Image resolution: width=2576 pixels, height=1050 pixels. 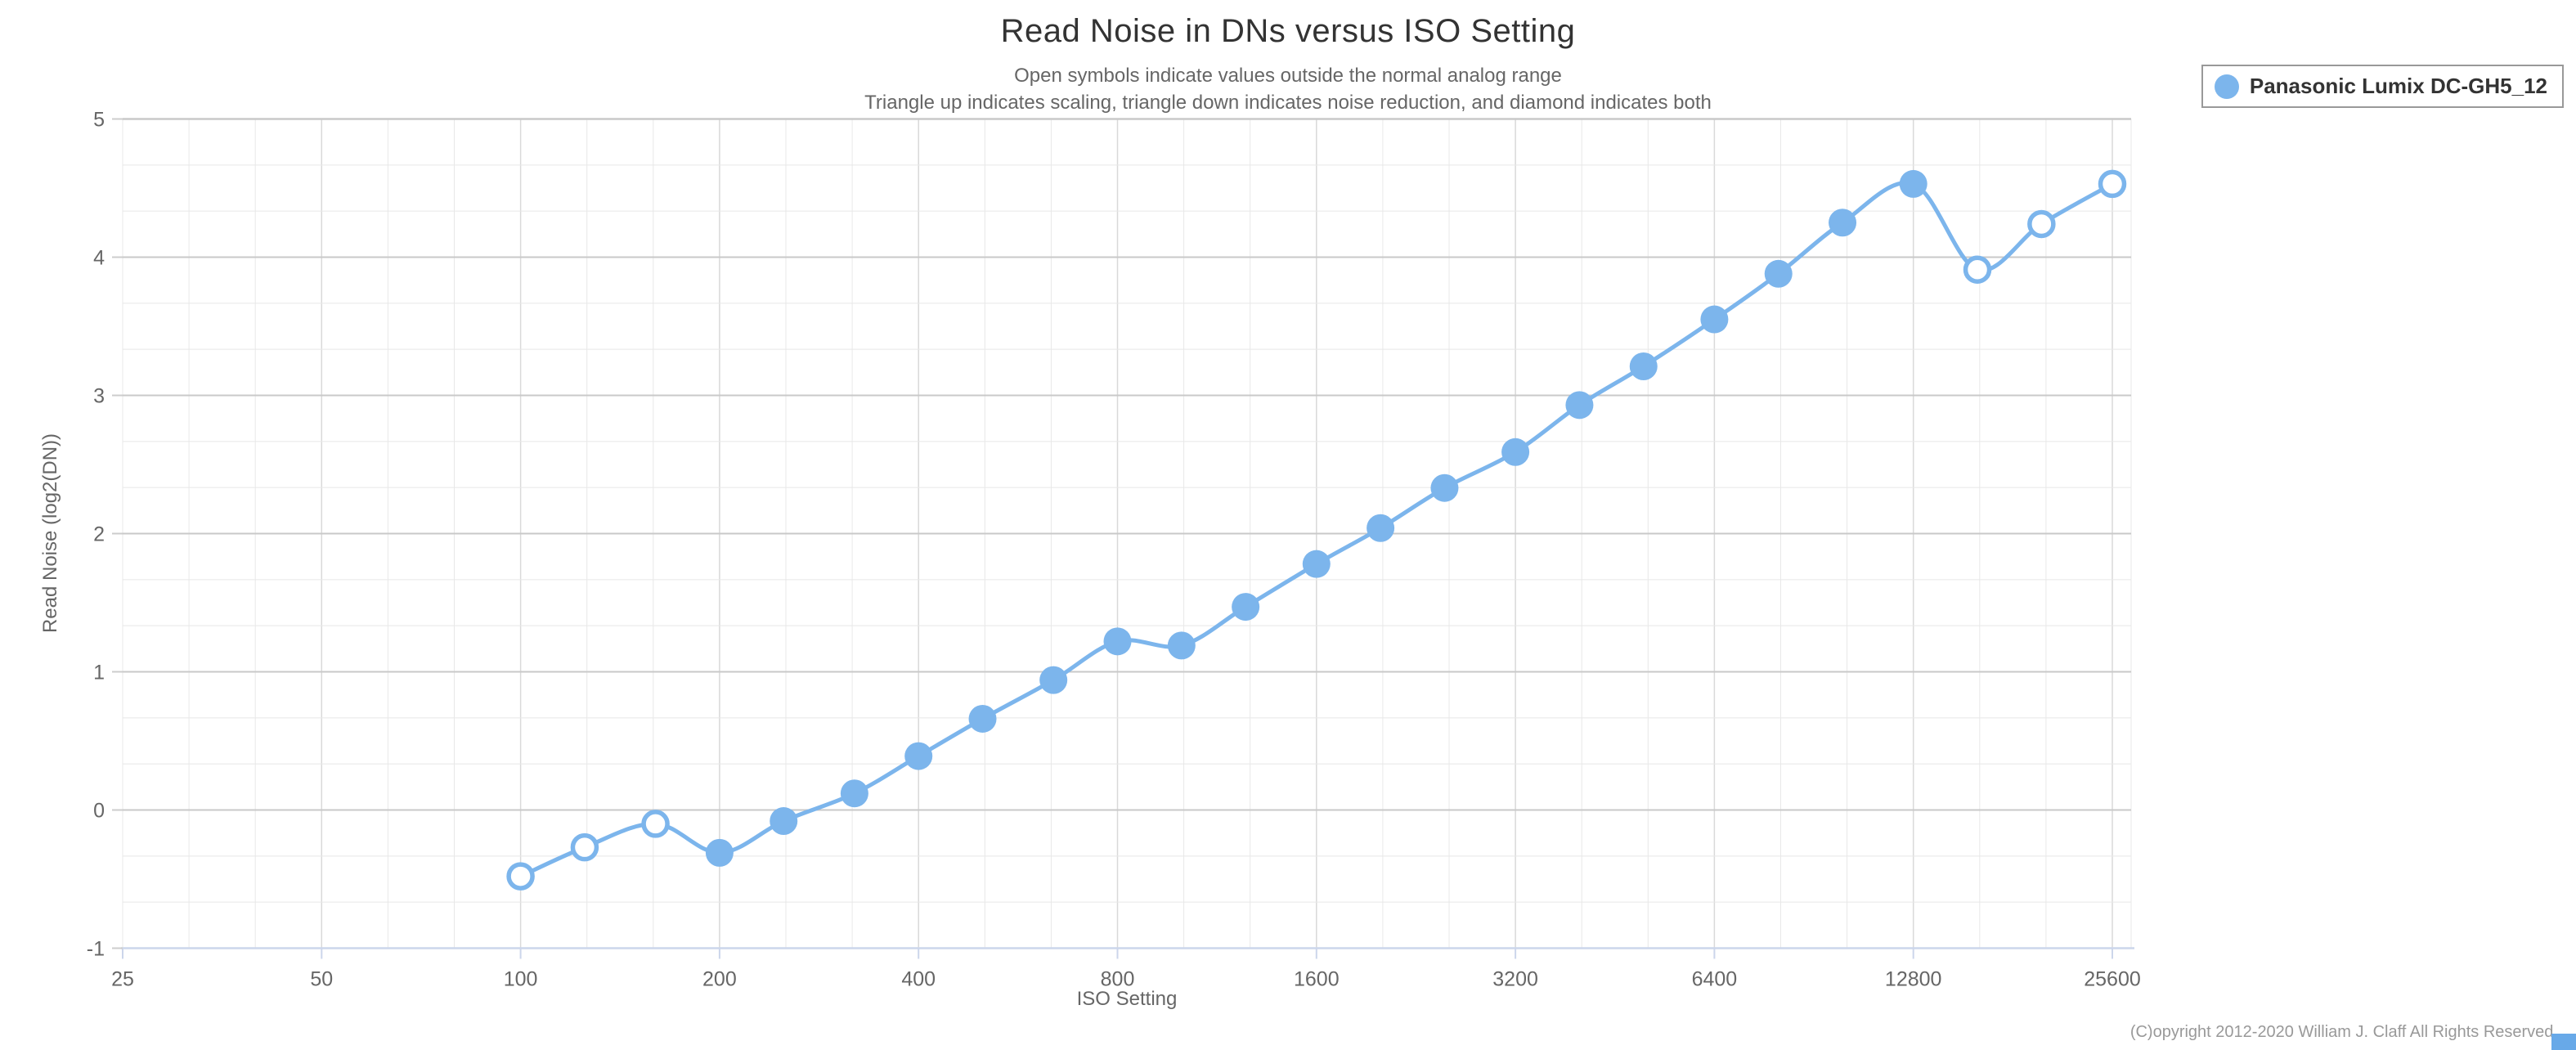 What do you see at coordinates (99, 673) in the screenshot?
I see `y-tick-label: 1` at bounding box center [99, 673].